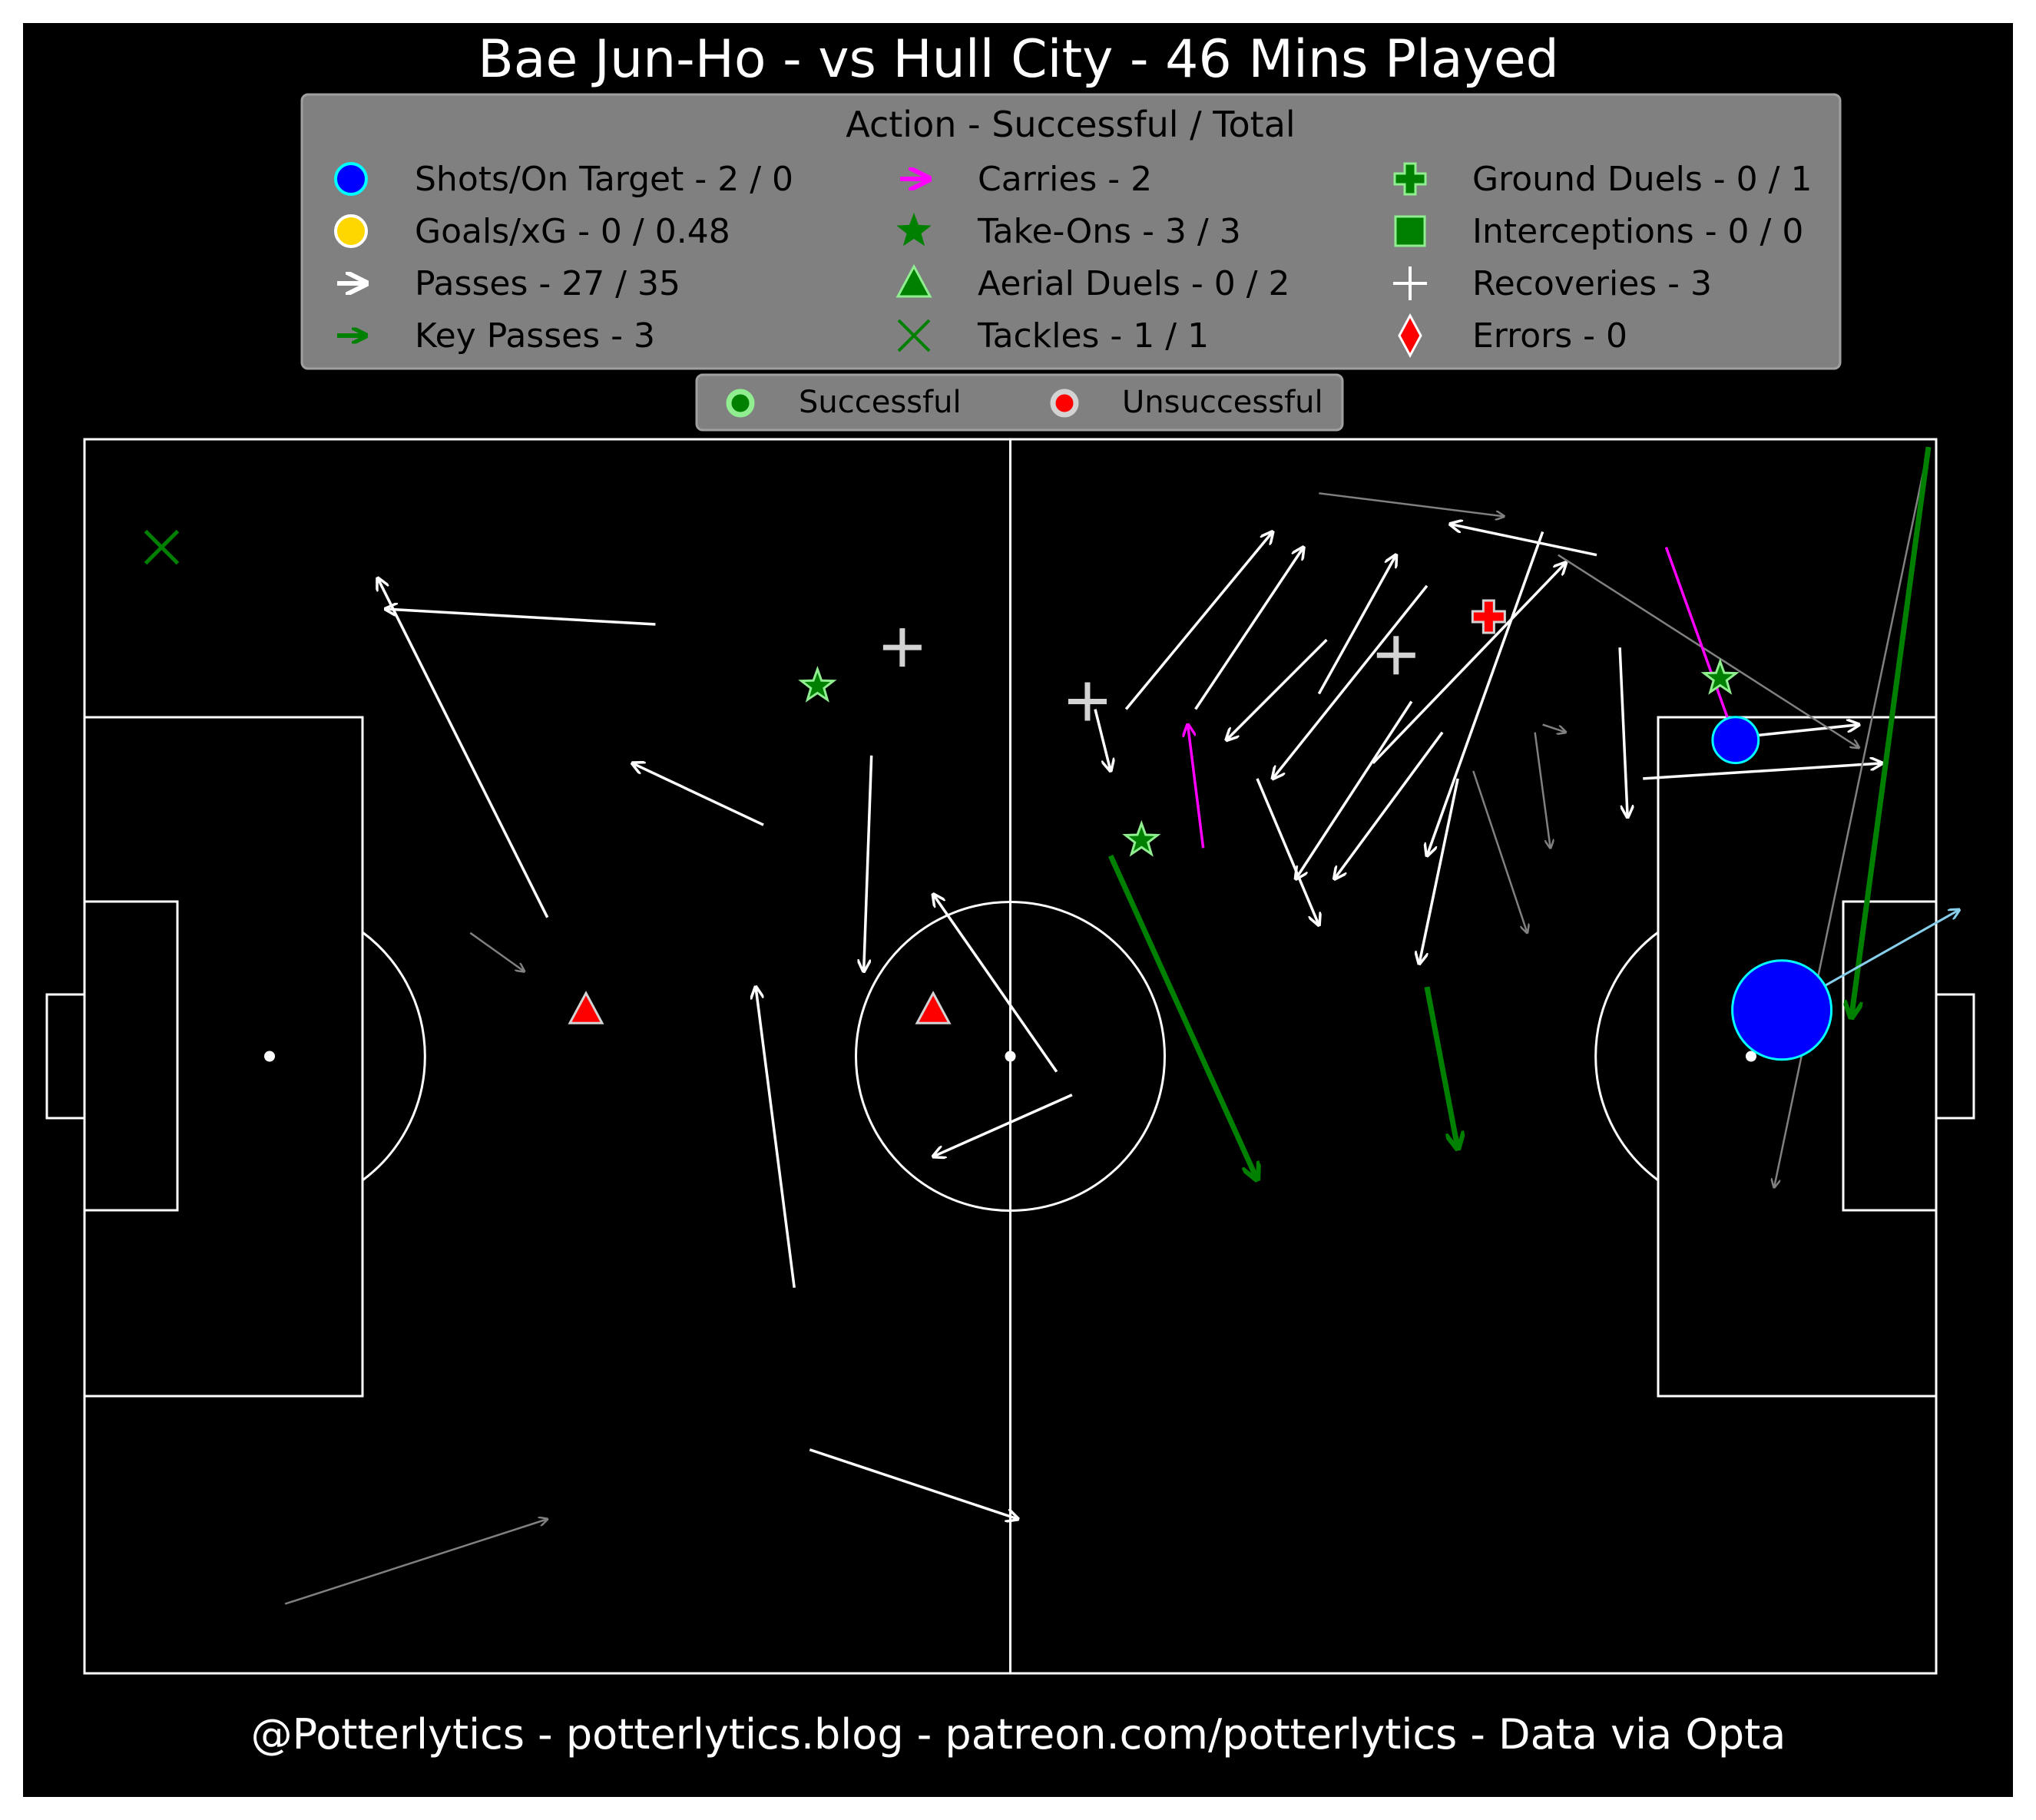 This screenshot has width=2036, height=1820. What do you see at coordinates (740, 403) in the screenshot?
I see `successful-marker-icon` at bounding box center [740, 403].